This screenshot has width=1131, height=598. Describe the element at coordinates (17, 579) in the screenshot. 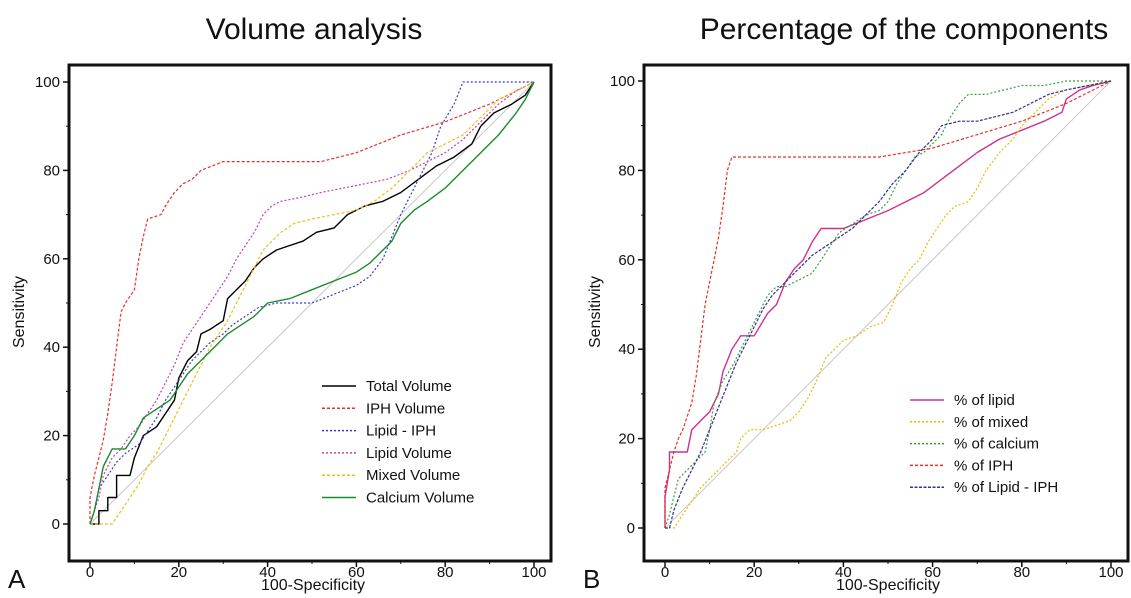

I see `panel-letter: A` at that location.